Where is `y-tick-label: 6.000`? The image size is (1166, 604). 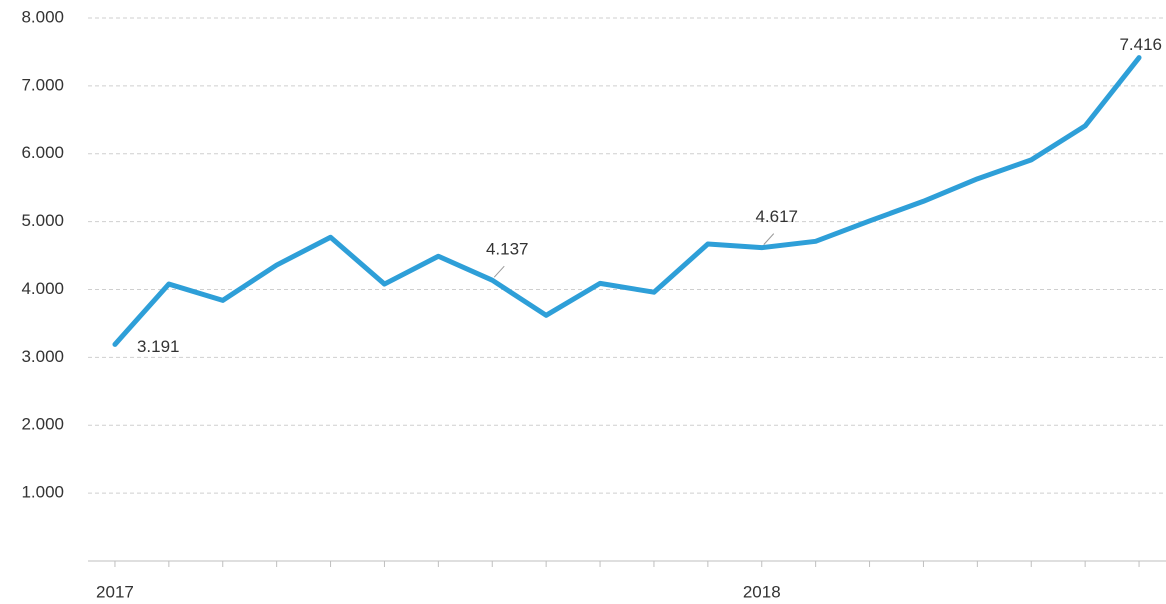 y-tick-label: 6.000 is located at coordinates (42, 152).